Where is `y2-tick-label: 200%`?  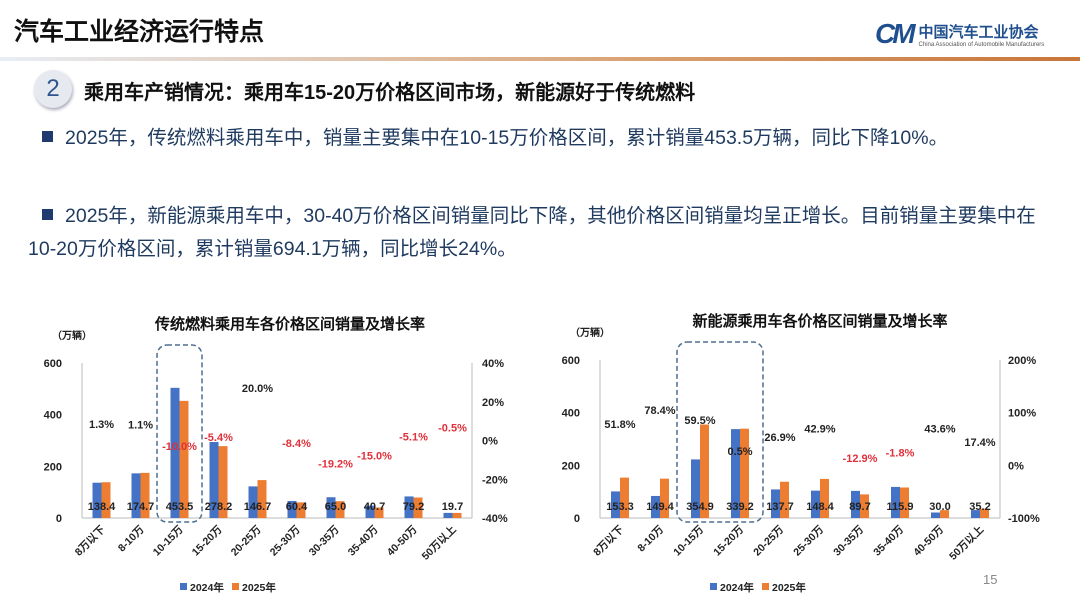
y2-tick-label: 200% is located at coordinates (1022, 361).